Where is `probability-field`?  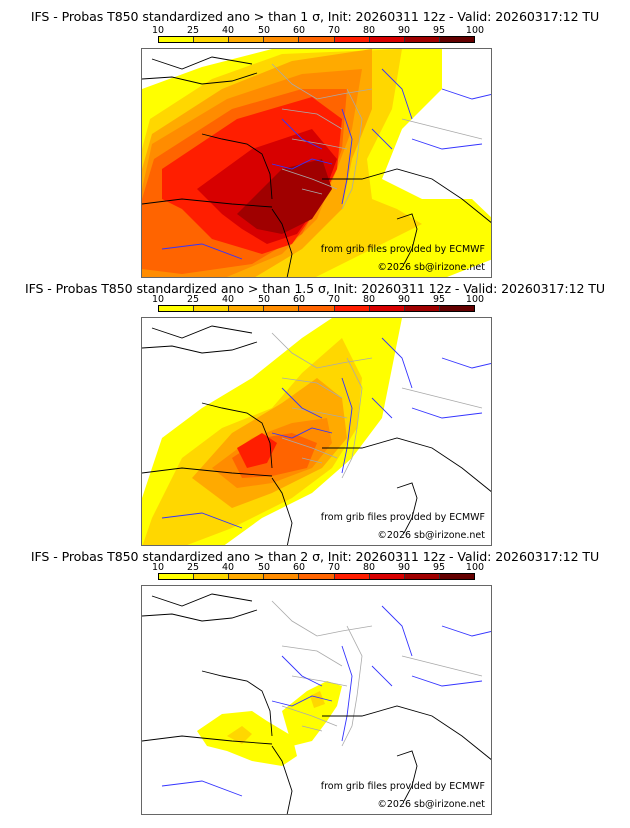
probability-field is located at coordinates (269, 723).